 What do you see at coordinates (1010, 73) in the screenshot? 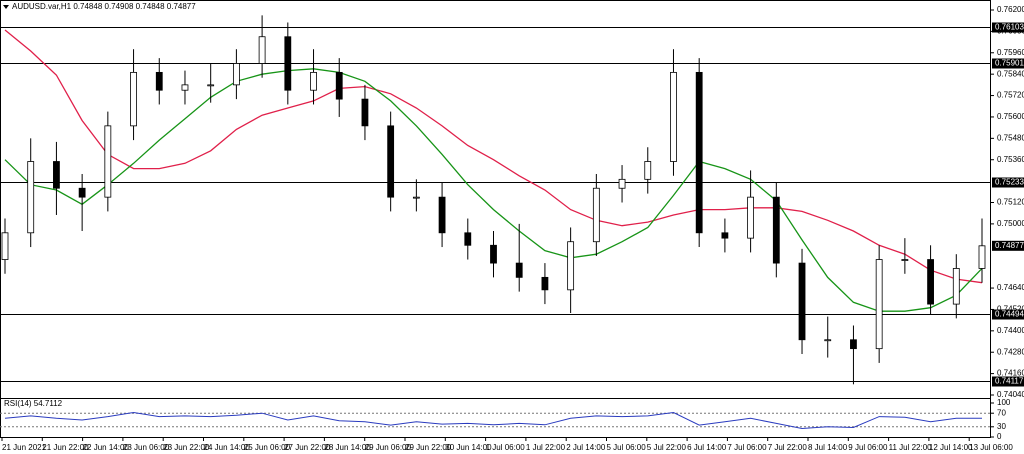
I see `y-tick-label: 0.75840` at bounding box center [1010, 73].